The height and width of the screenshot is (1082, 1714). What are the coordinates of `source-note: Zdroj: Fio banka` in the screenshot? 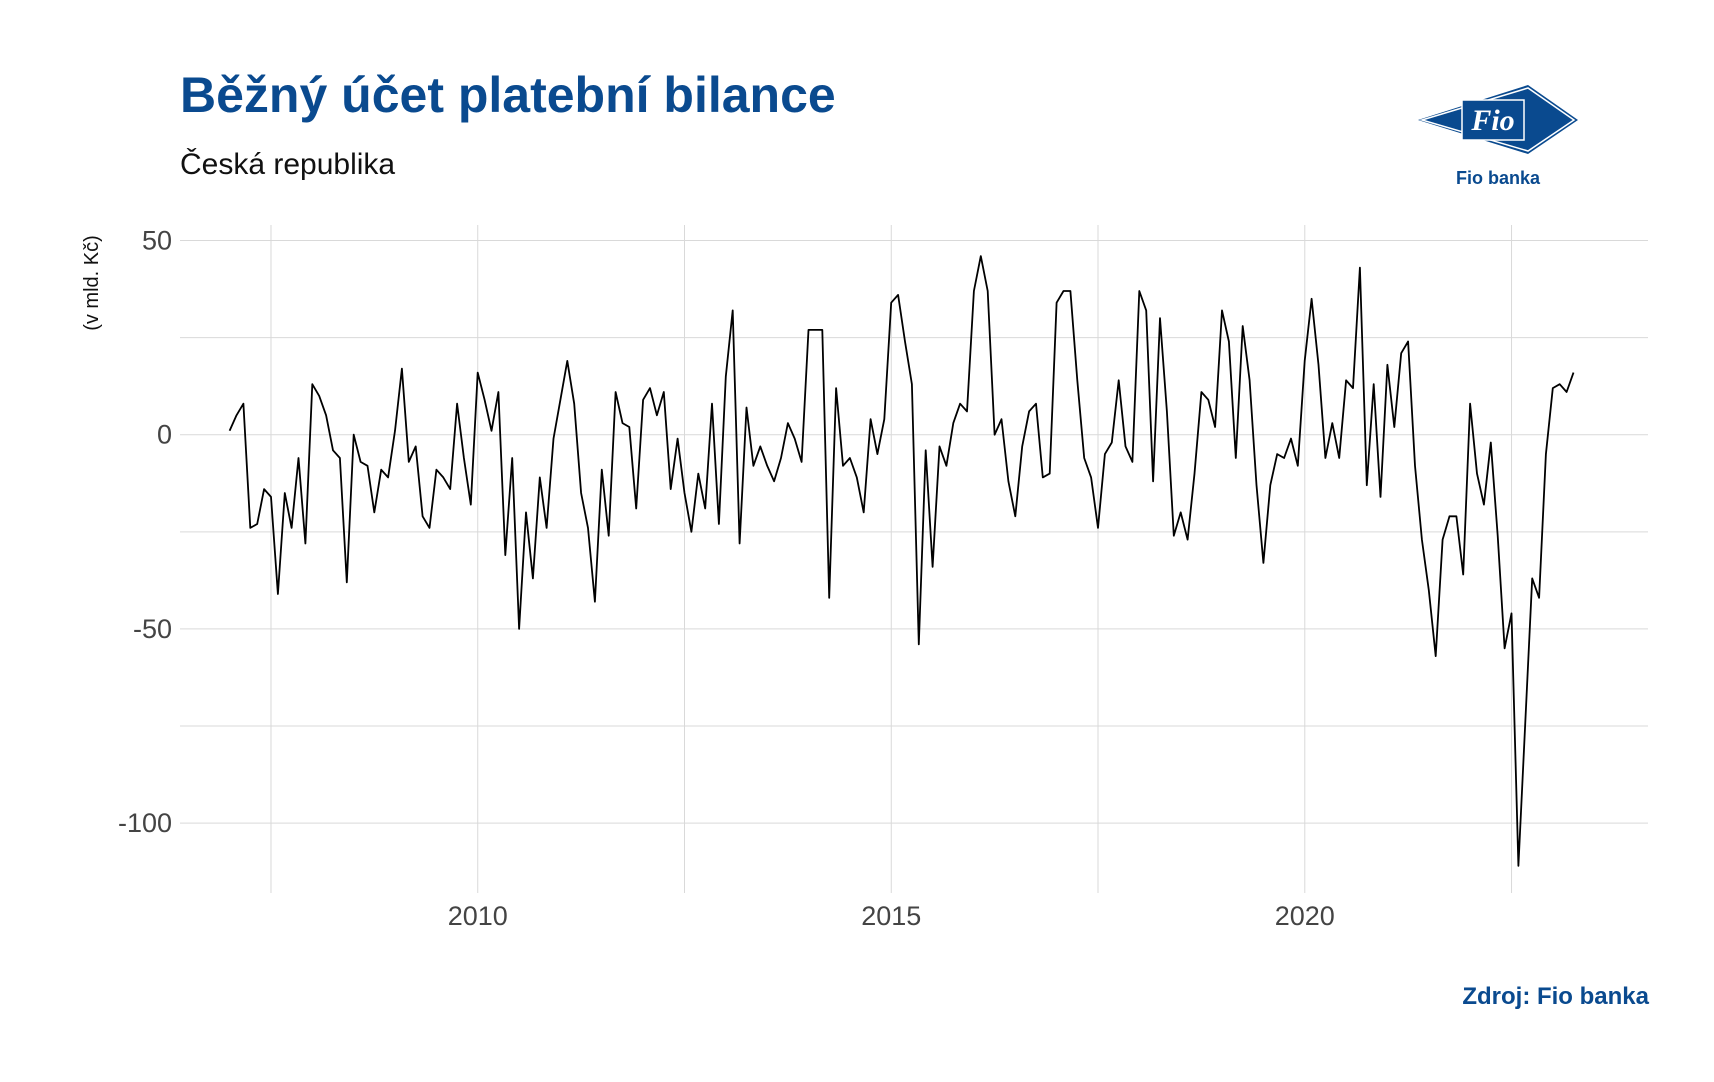 It's located at (1555, 996).